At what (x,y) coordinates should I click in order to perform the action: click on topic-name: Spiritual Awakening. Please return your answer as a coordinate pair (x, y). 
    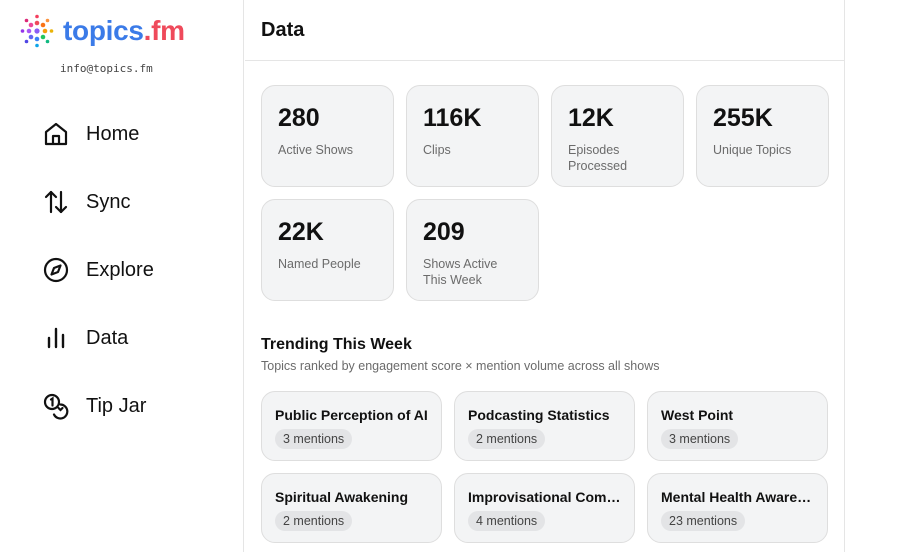
    Looking at the image, I should click on (351, 497).